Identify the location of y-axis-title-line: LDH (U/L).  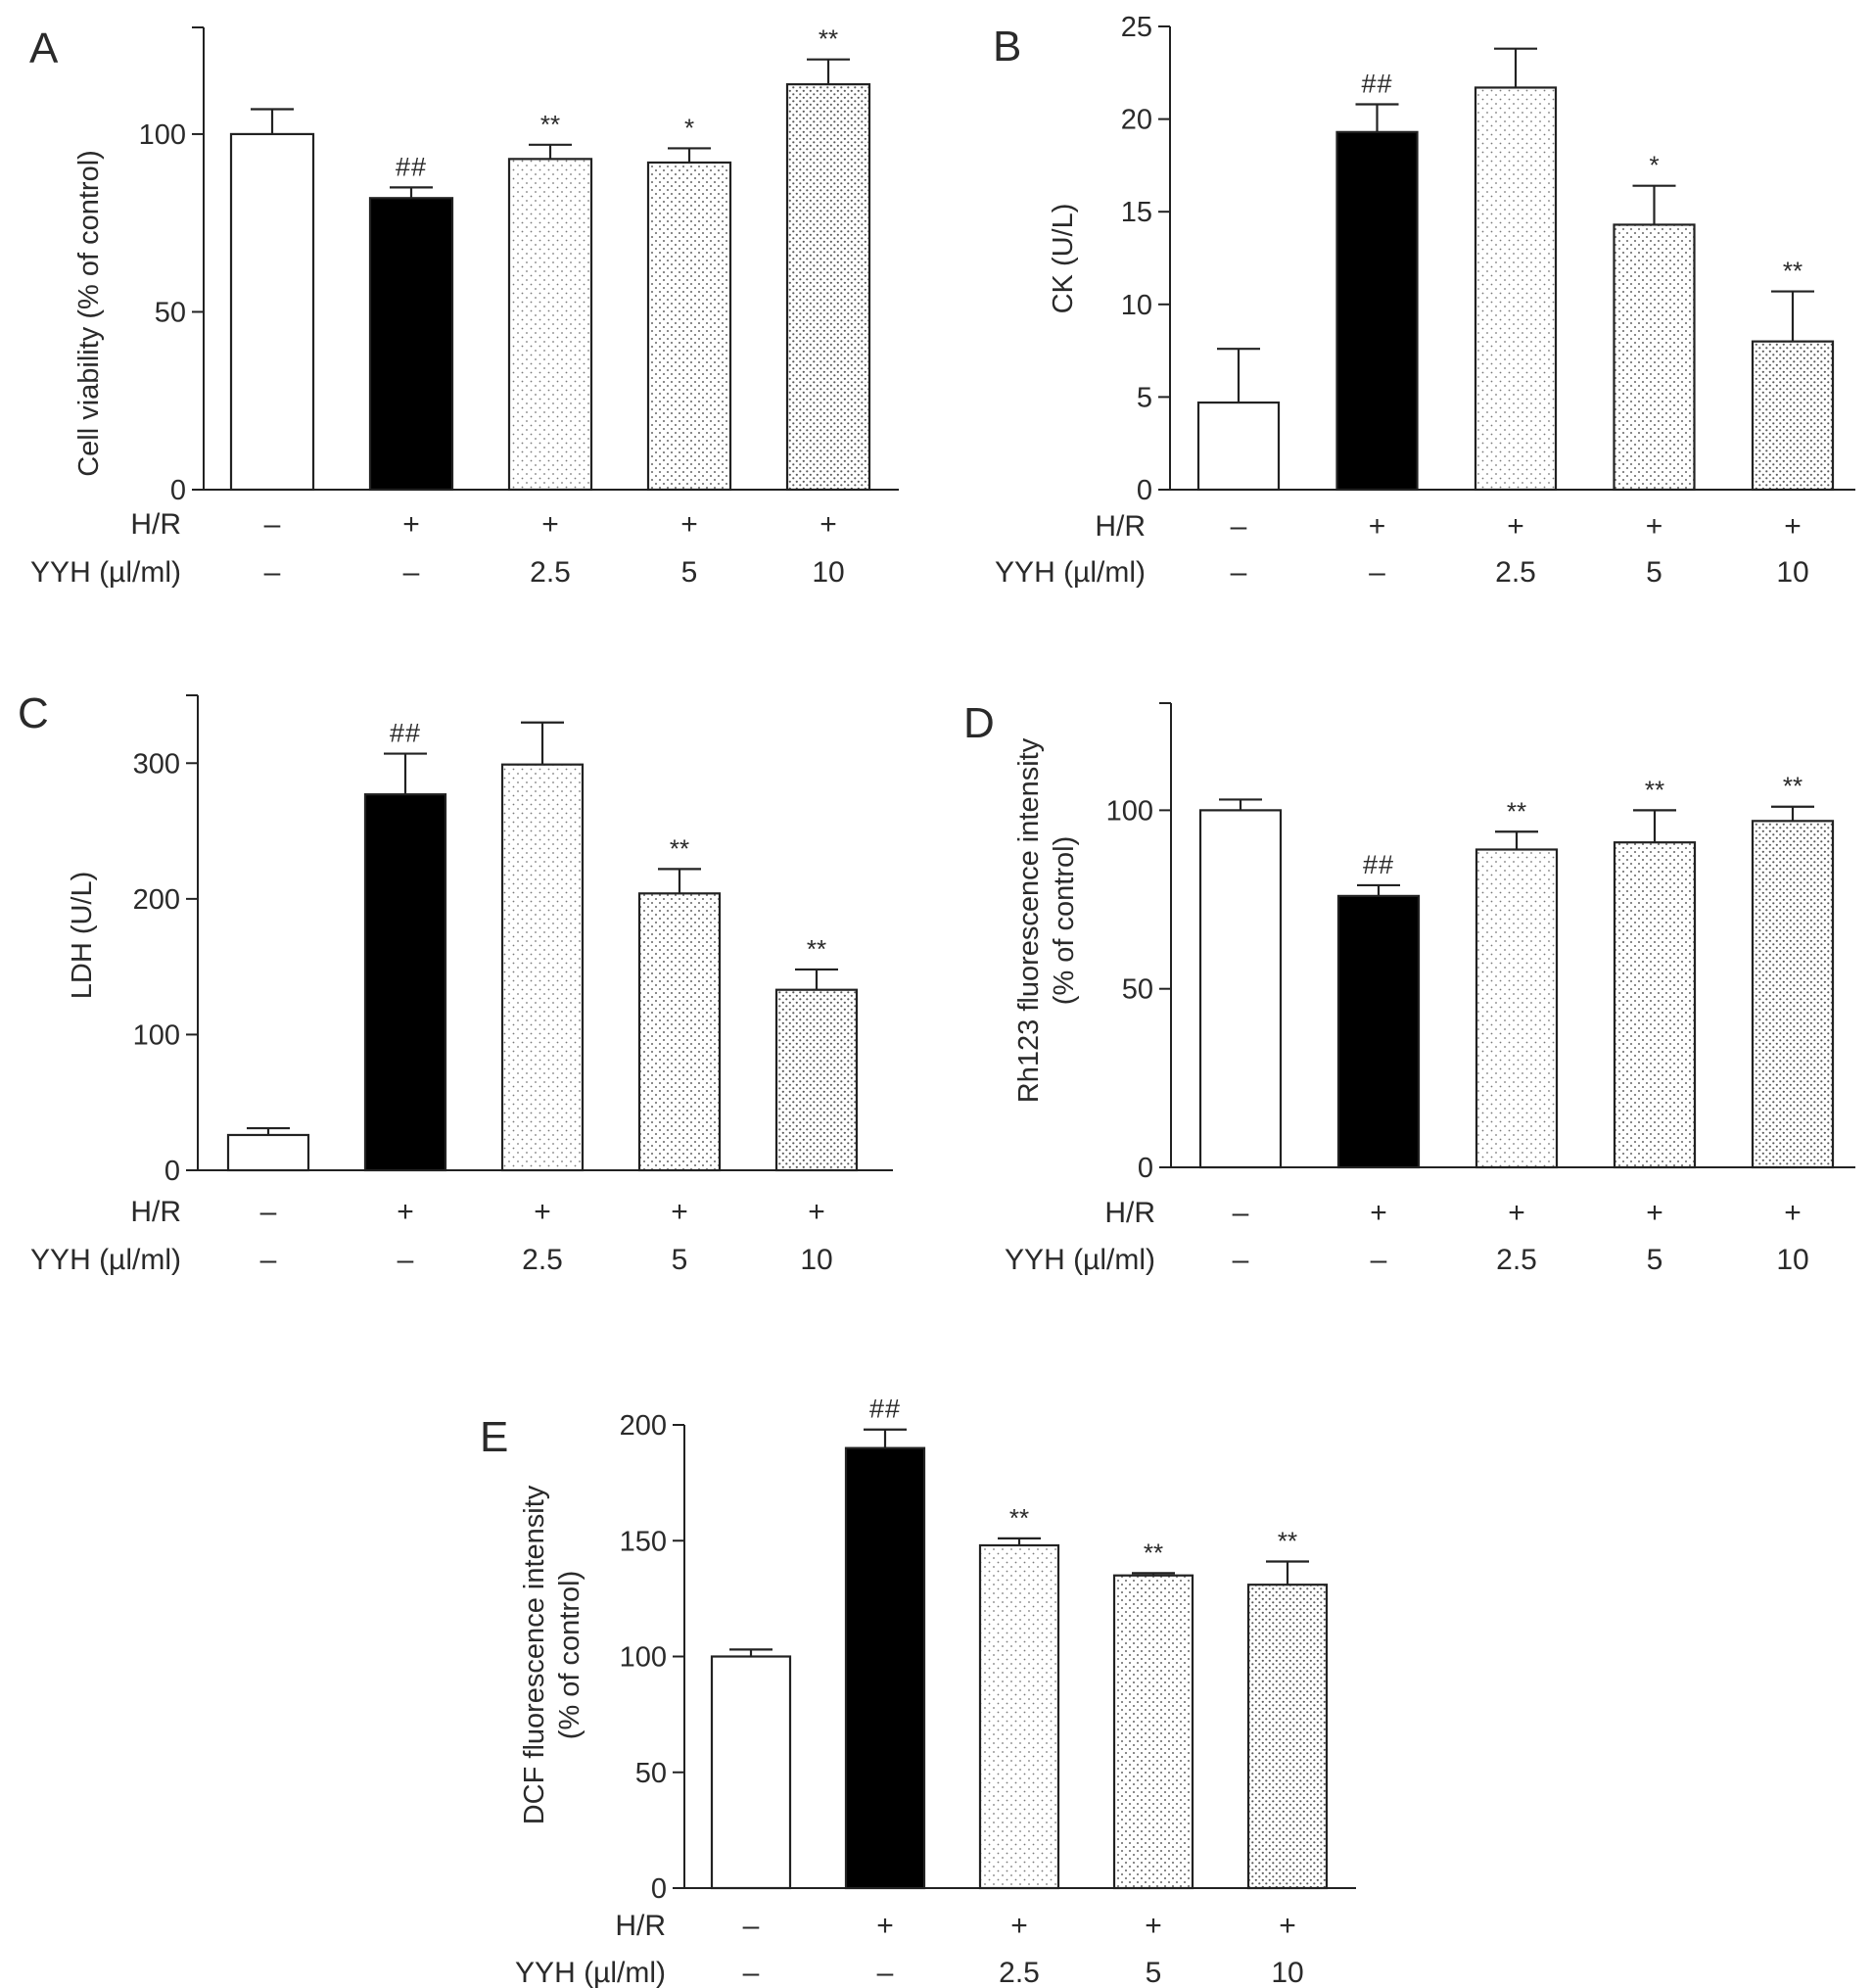
(82, 936).